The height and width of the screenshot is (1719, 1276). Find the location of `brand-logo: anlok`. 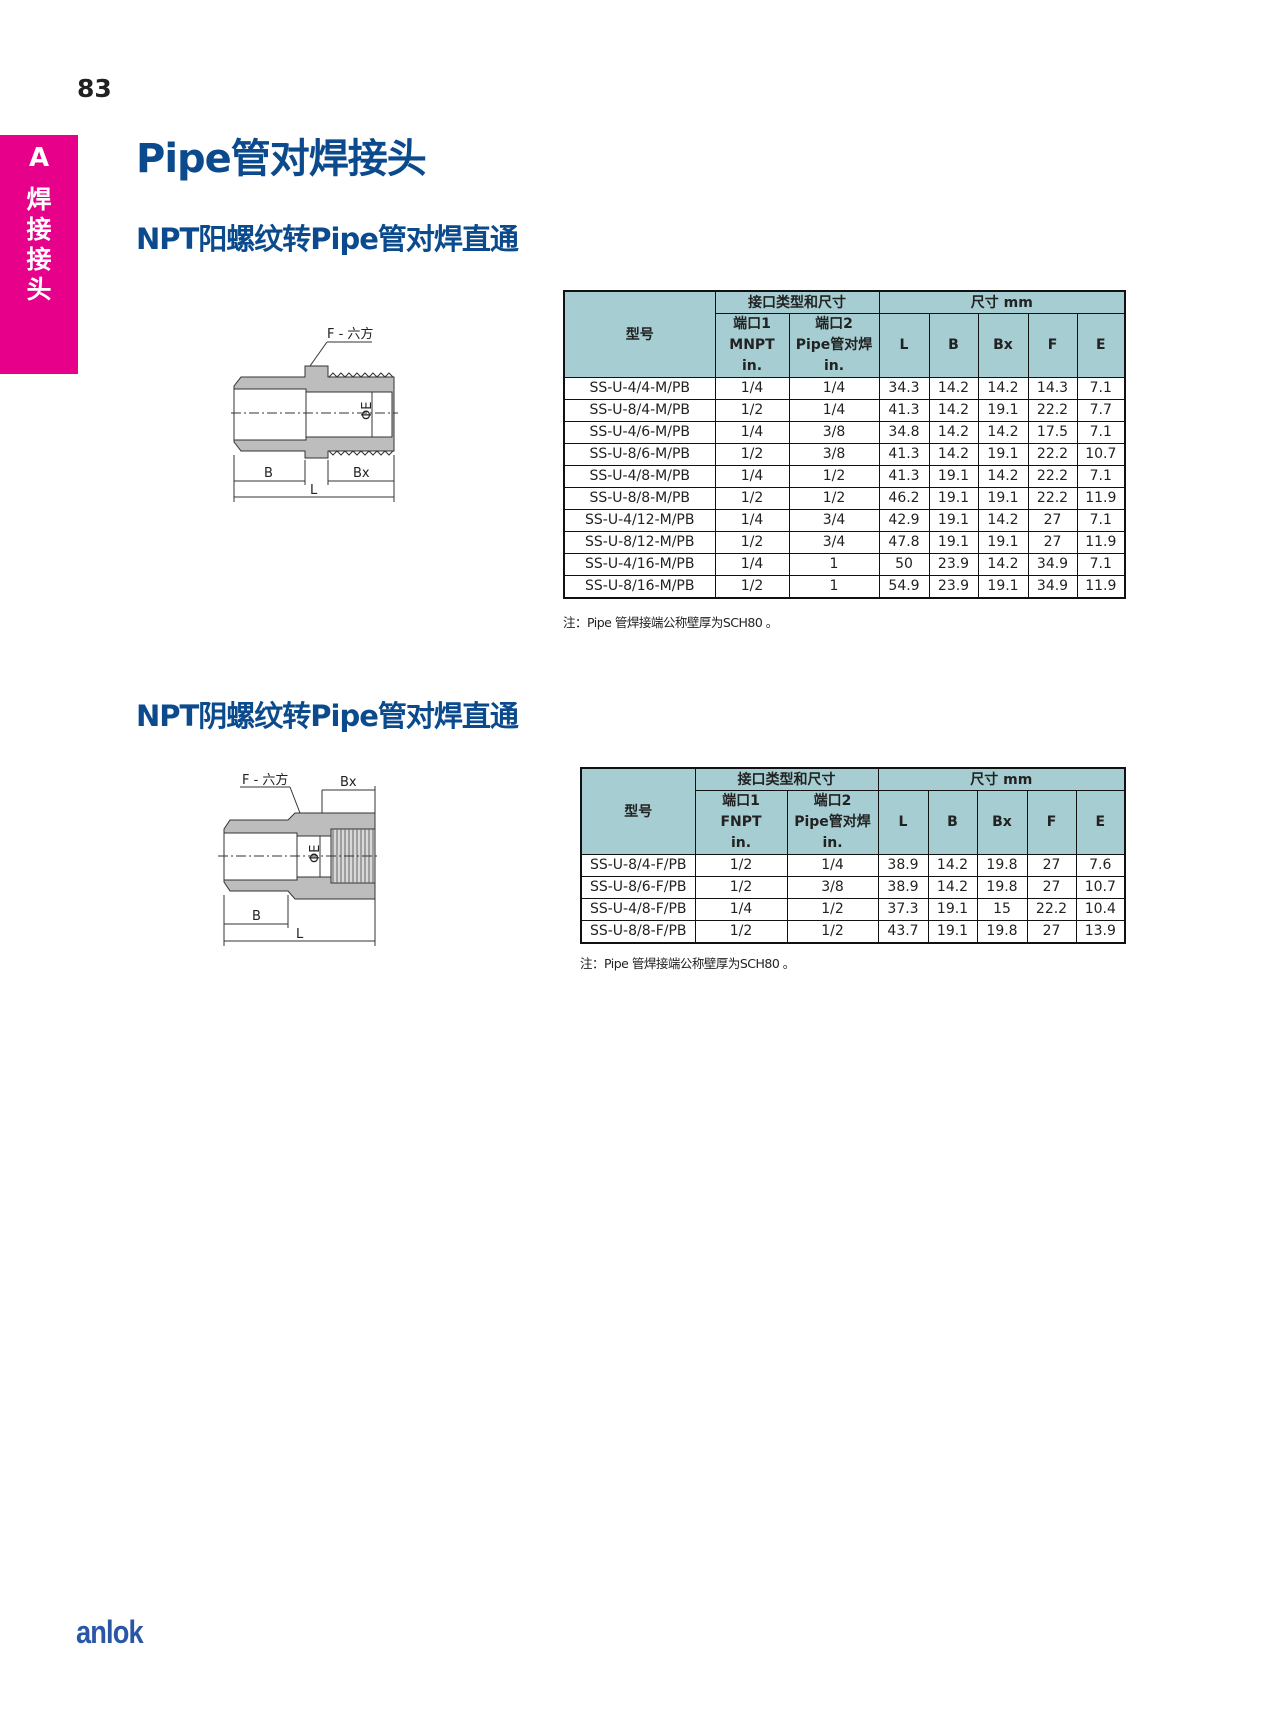

brand-logo: anlok is located at coordinates (110, 1632).